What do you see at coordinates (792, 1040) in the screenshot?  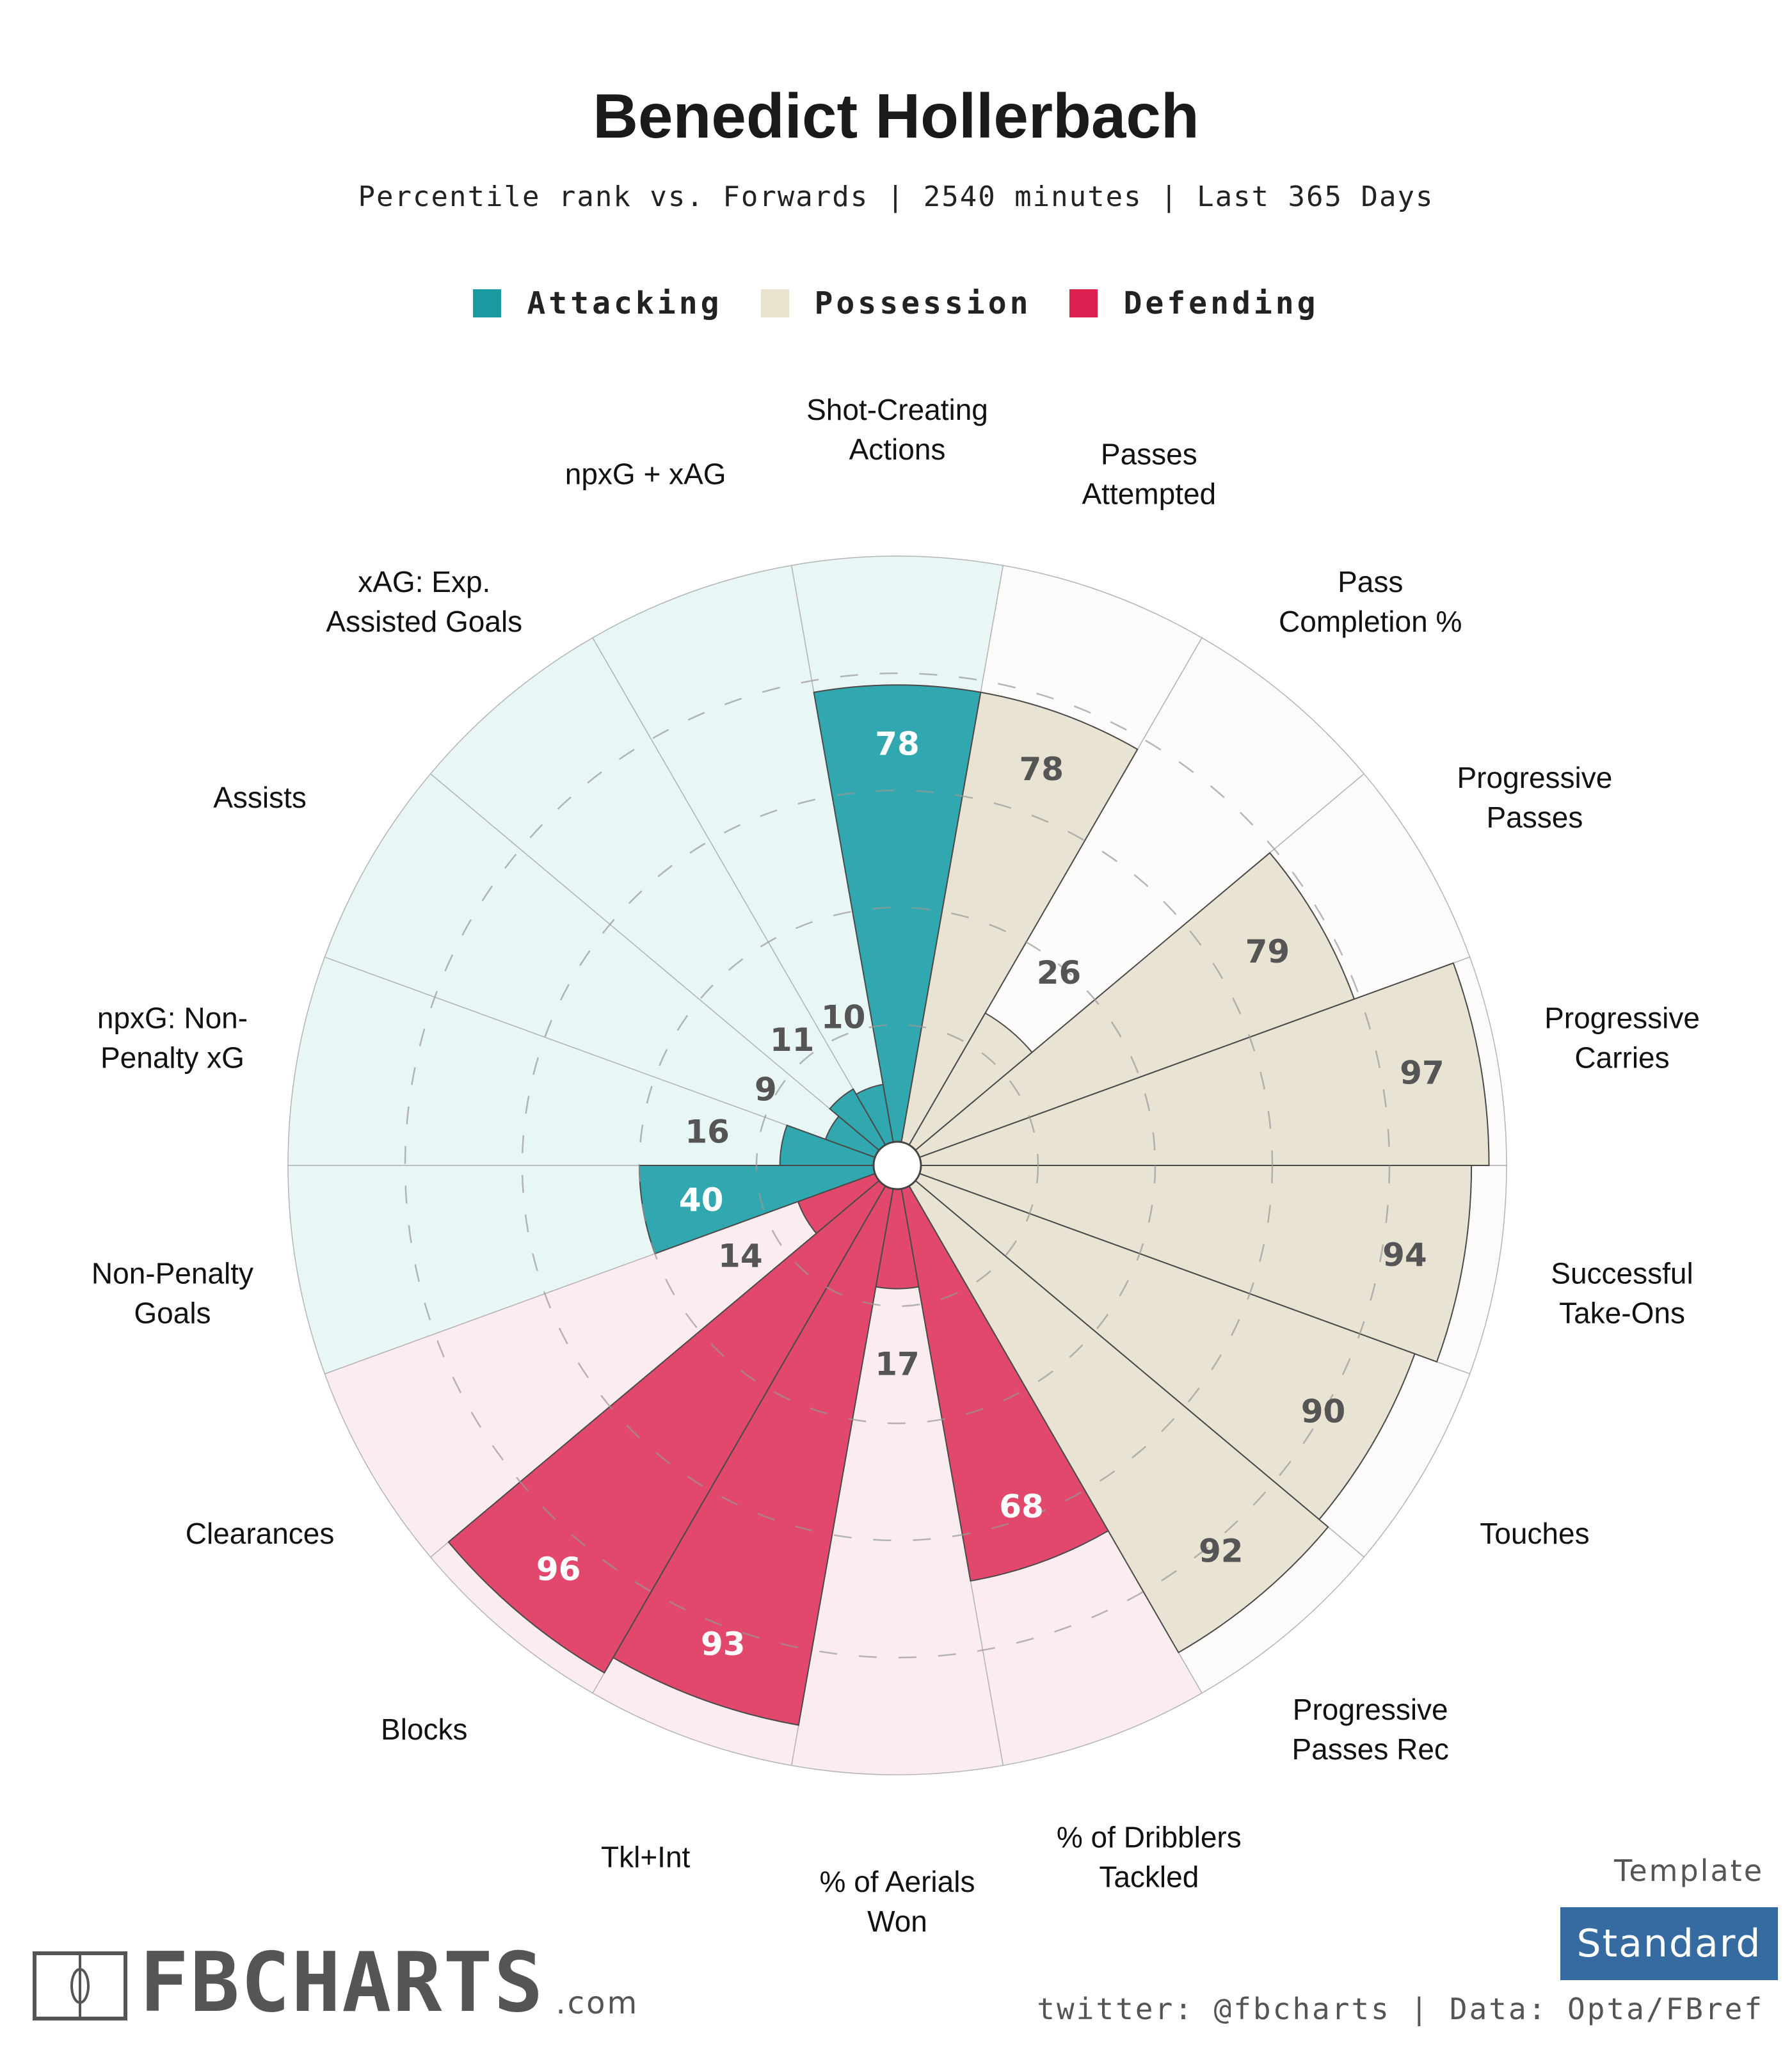 I see `value-label: 11` at bounding box center [792, 1040].